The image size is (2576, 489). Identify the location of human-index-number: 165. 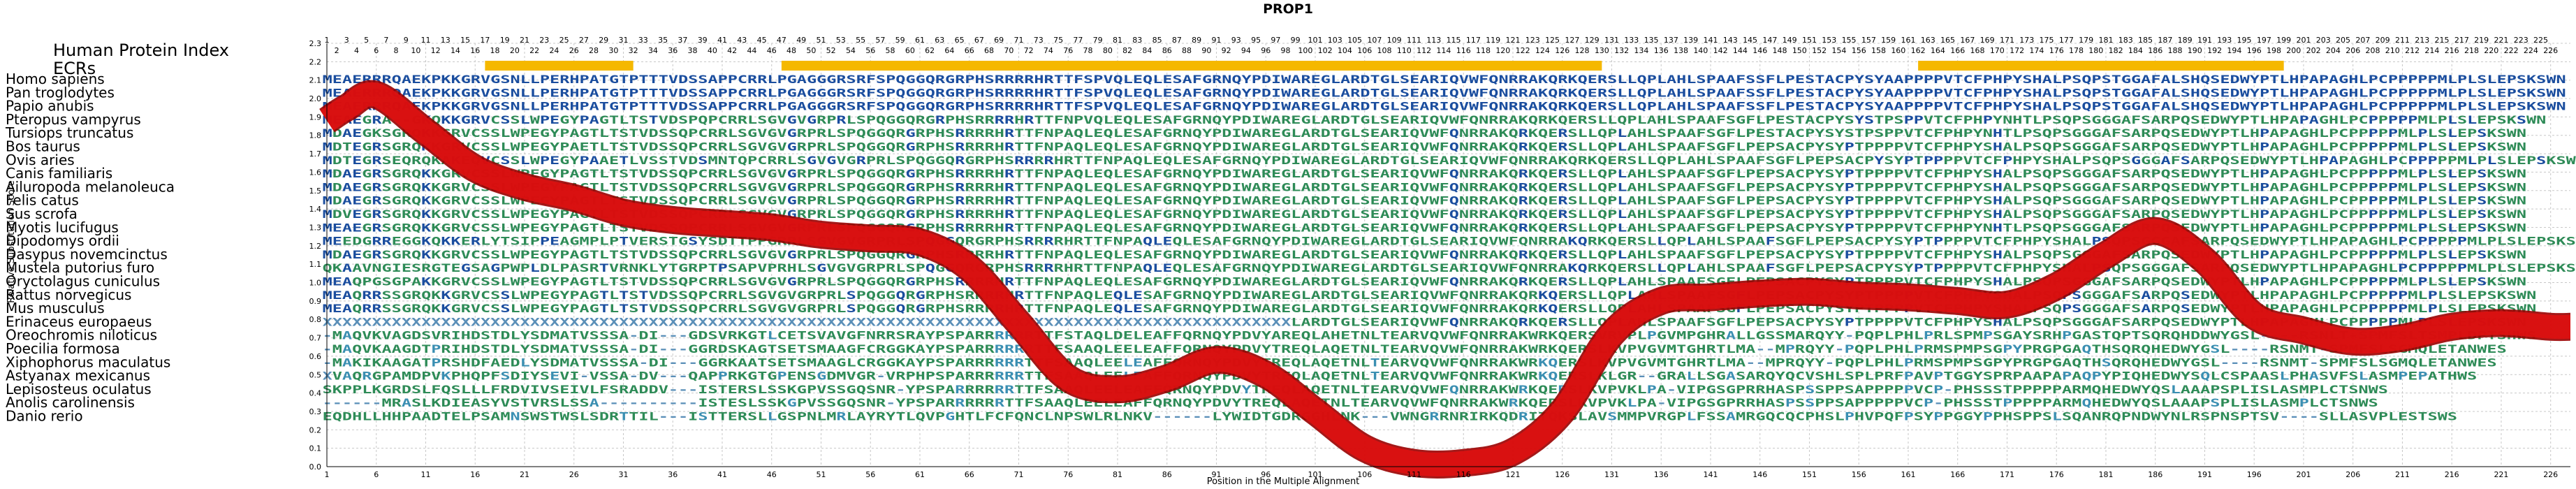
(1947, 41).